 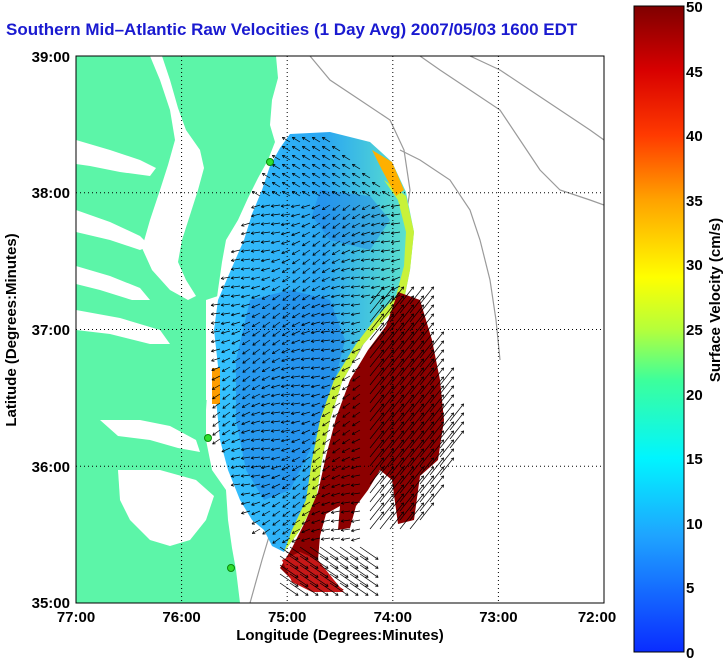 What do you see at coordinates (694, 395) in the screenshot?
I see `colorbar-tick-label: 20` at bounding box center [694, 395].